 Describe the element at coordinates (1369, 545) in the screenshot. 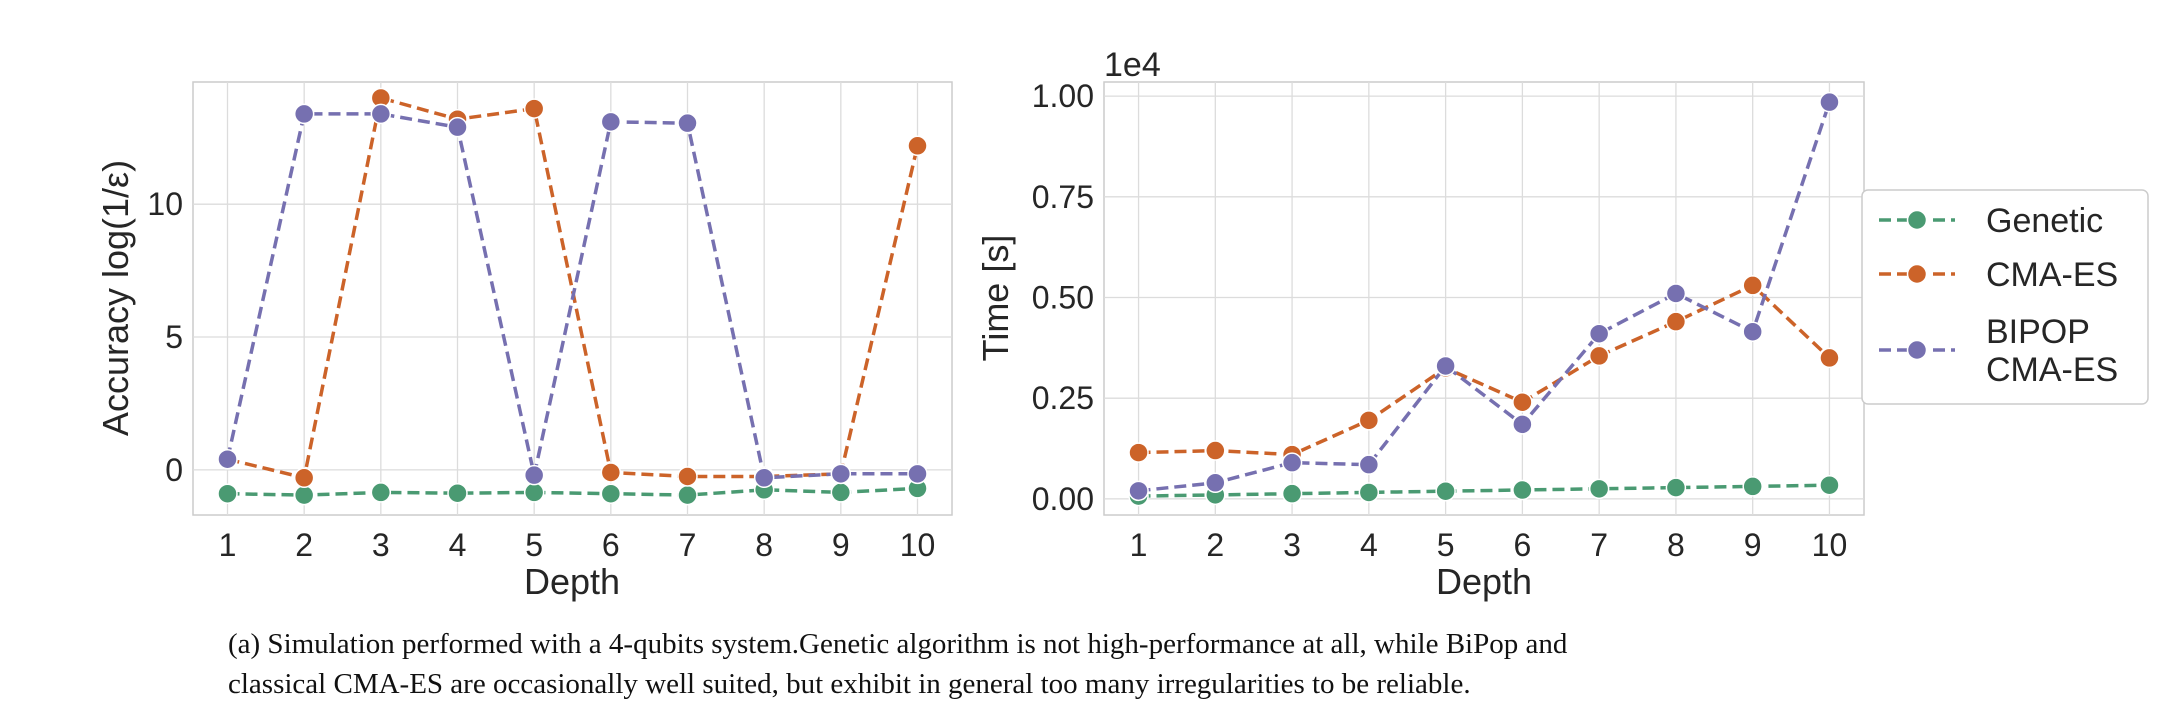

I see `time-x-tick-label: 4` at that location.